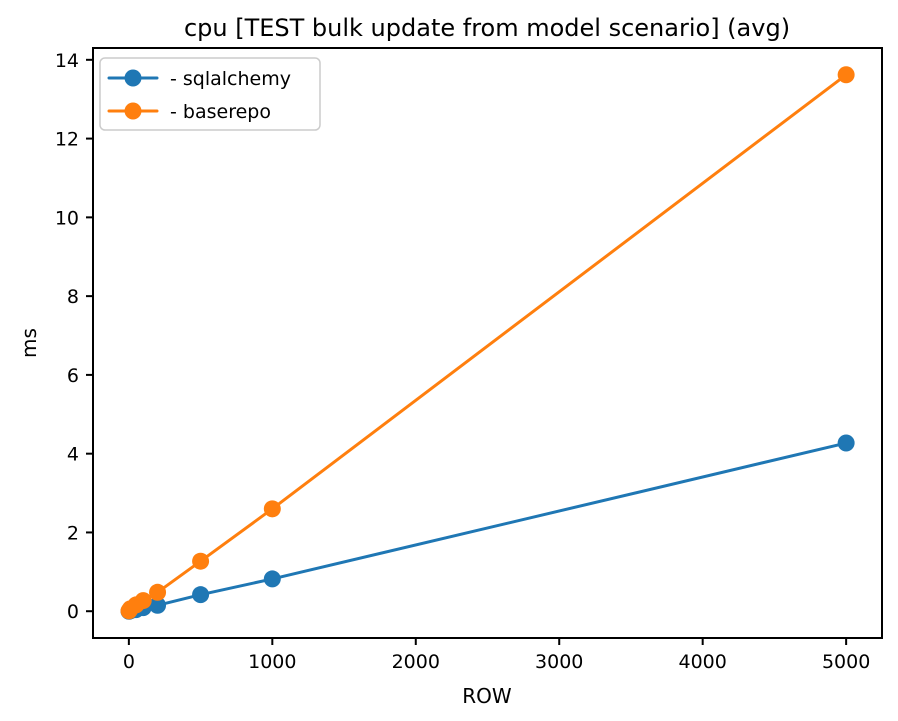  I want to click on y-tick-label: 4, so click(73, 455).